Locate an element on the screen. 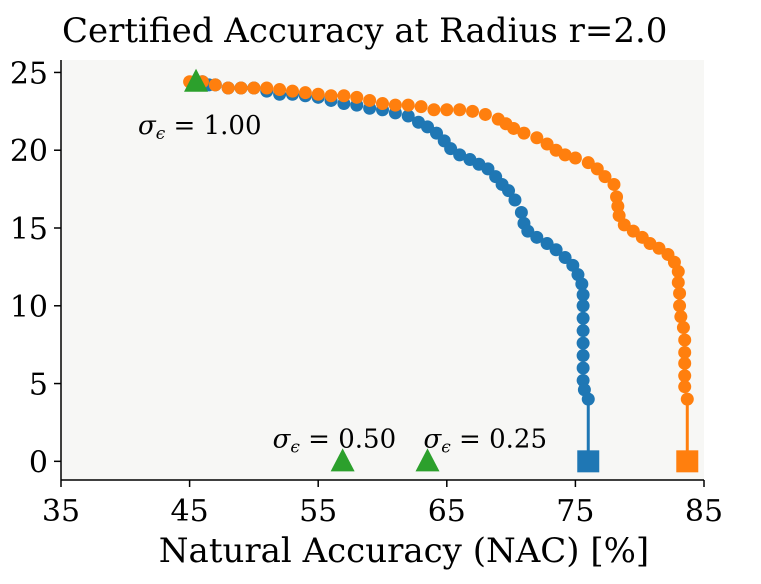 This screenshot has width=761, height=584. x-tick-label-4: 75 is located at coordinates (575, 511).